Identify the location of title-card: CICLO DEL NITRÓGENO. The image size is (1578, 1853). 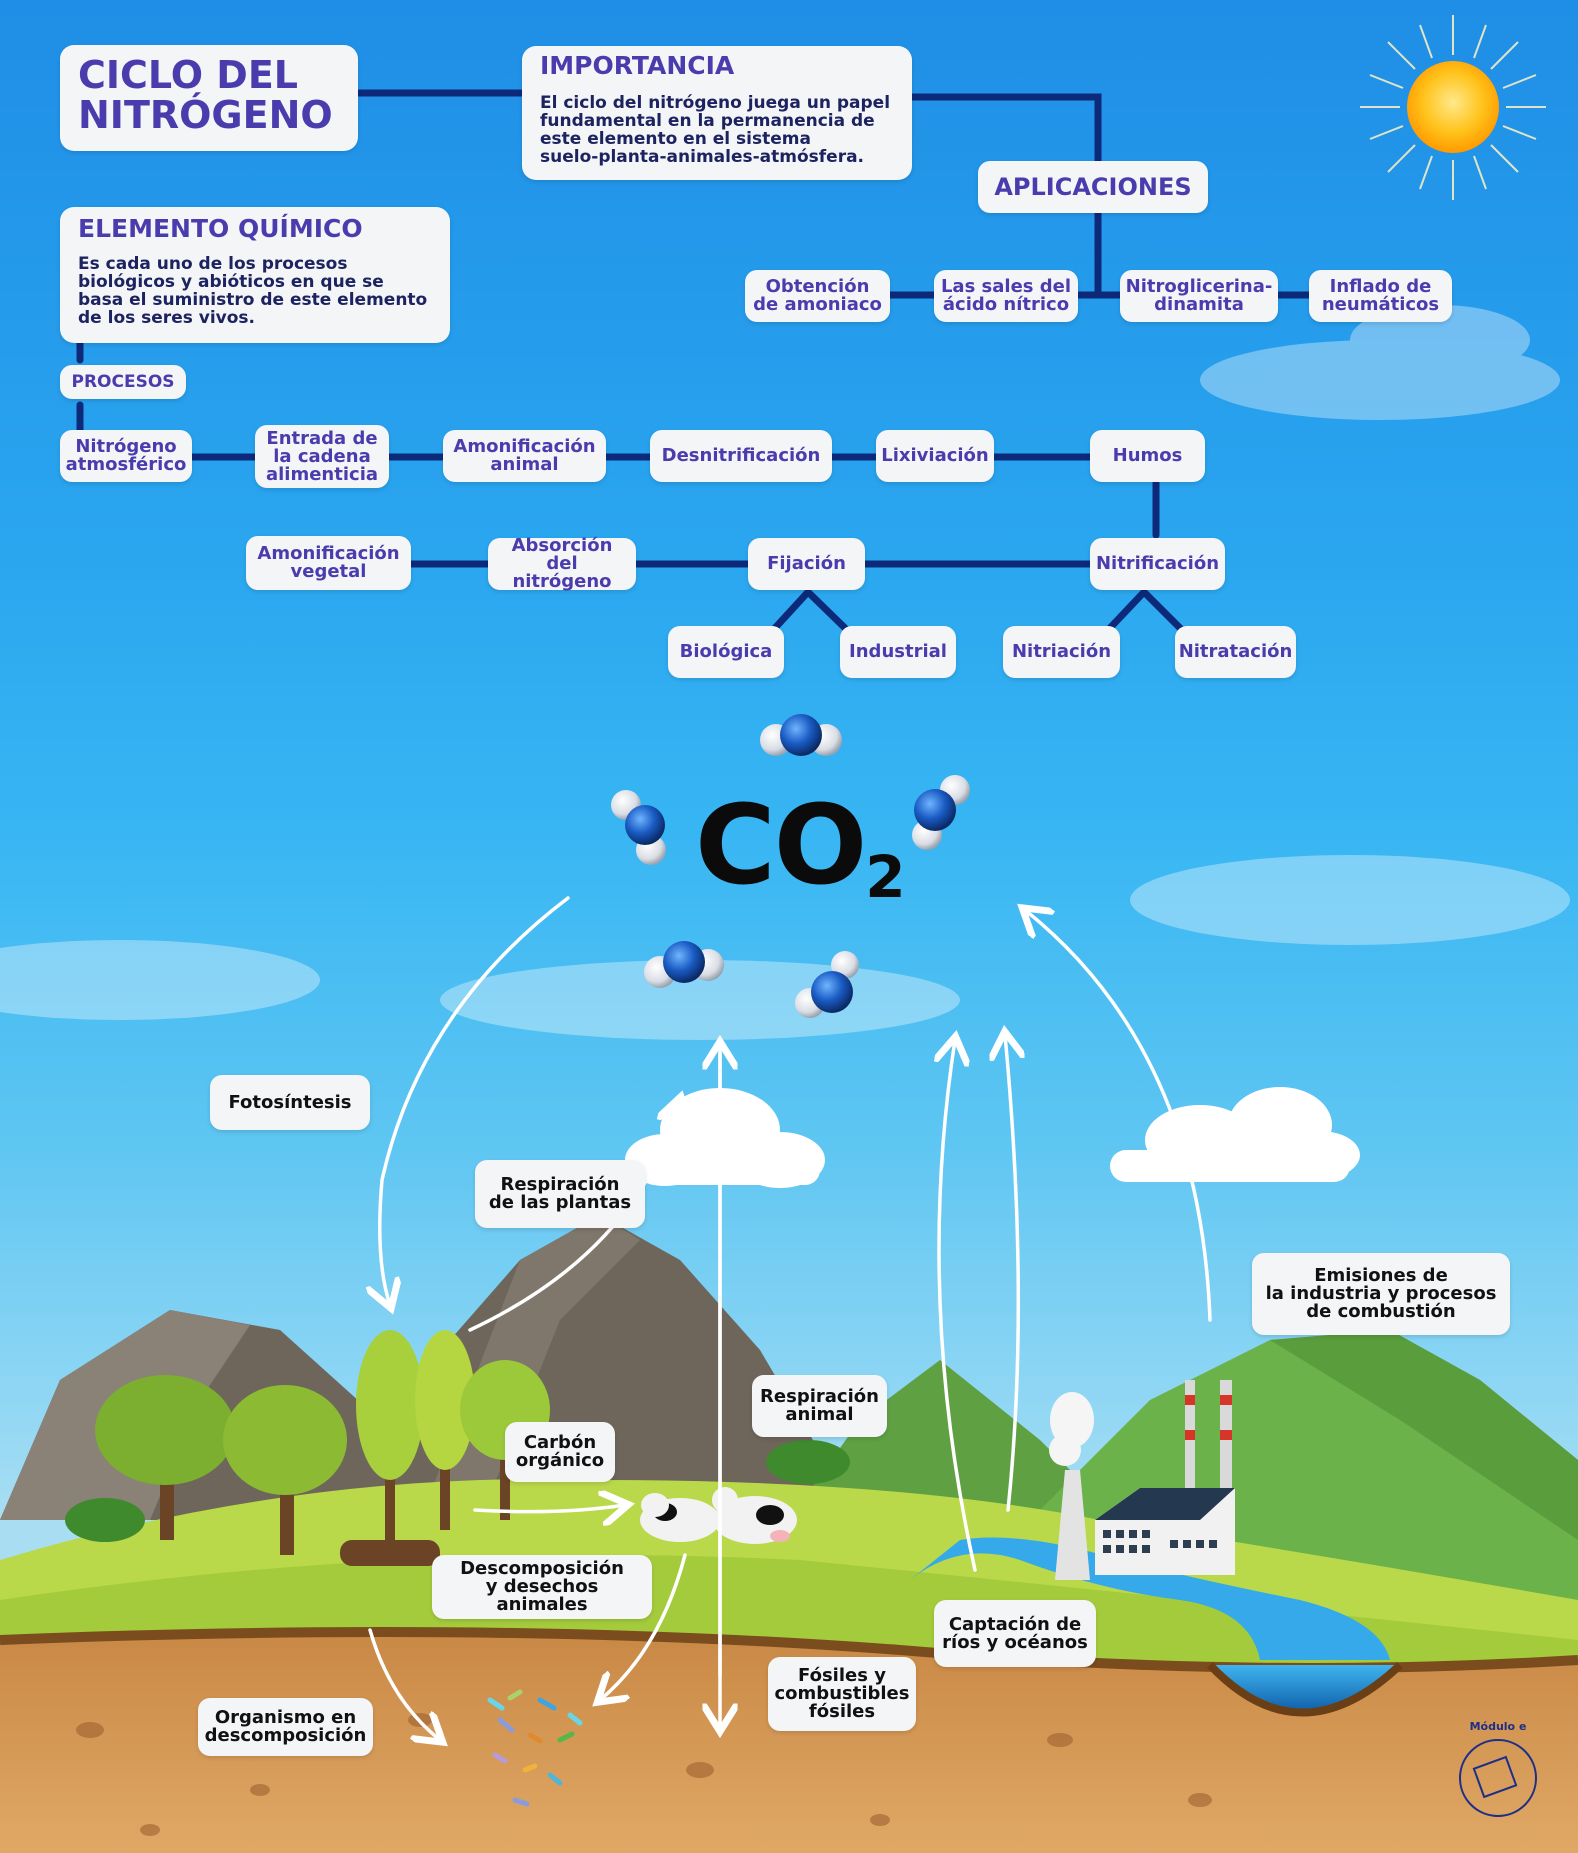
(209, 98).